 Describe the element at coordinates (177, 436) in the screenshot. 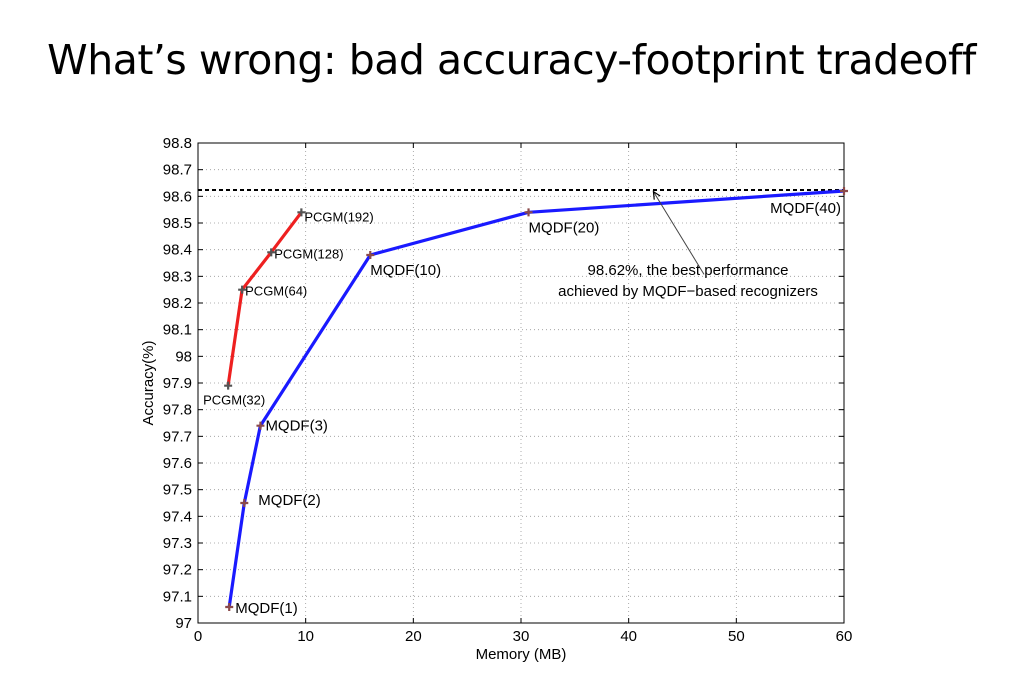

I see `y-tick-label: 97.7` at that location.